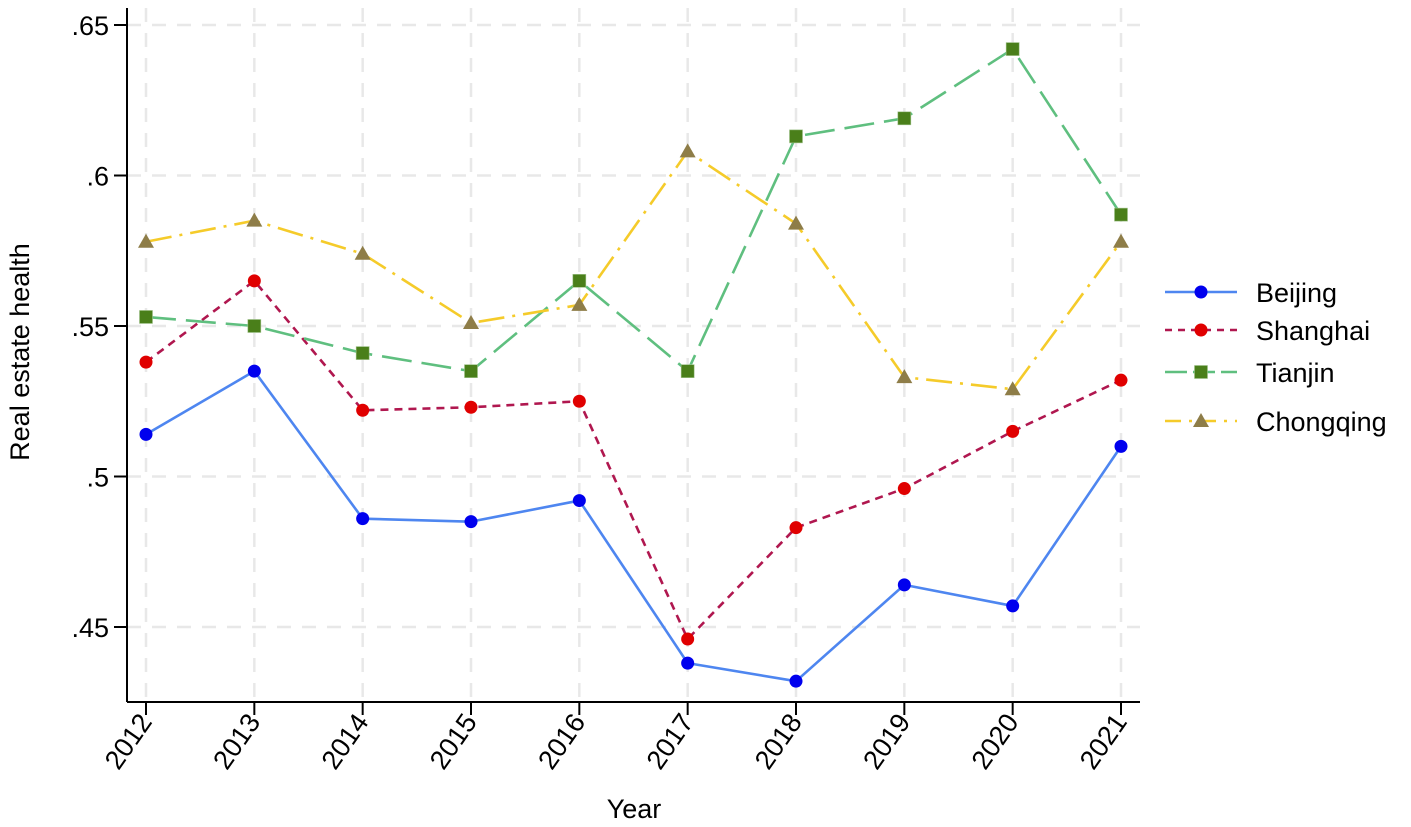 Image resolution: width=1411 pixels, height=827 pixels. I want to click on legend-label: Chongqing, so click(1321, 422).